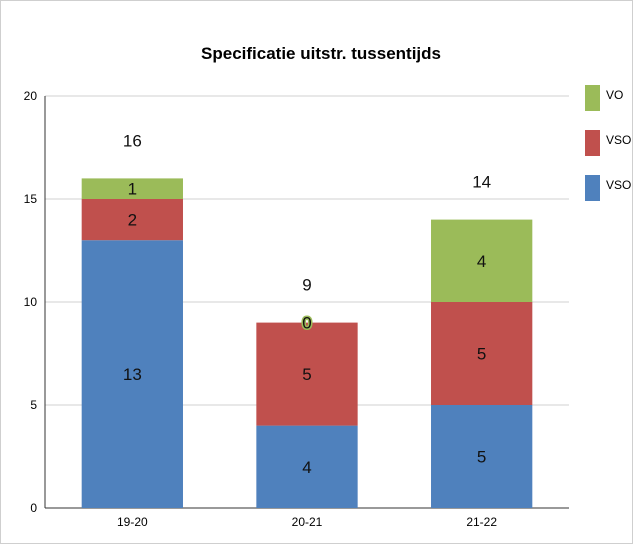 The height and width of the screenshot is (544, 633). I want to click on legend-label: VO, so click(614, 95).